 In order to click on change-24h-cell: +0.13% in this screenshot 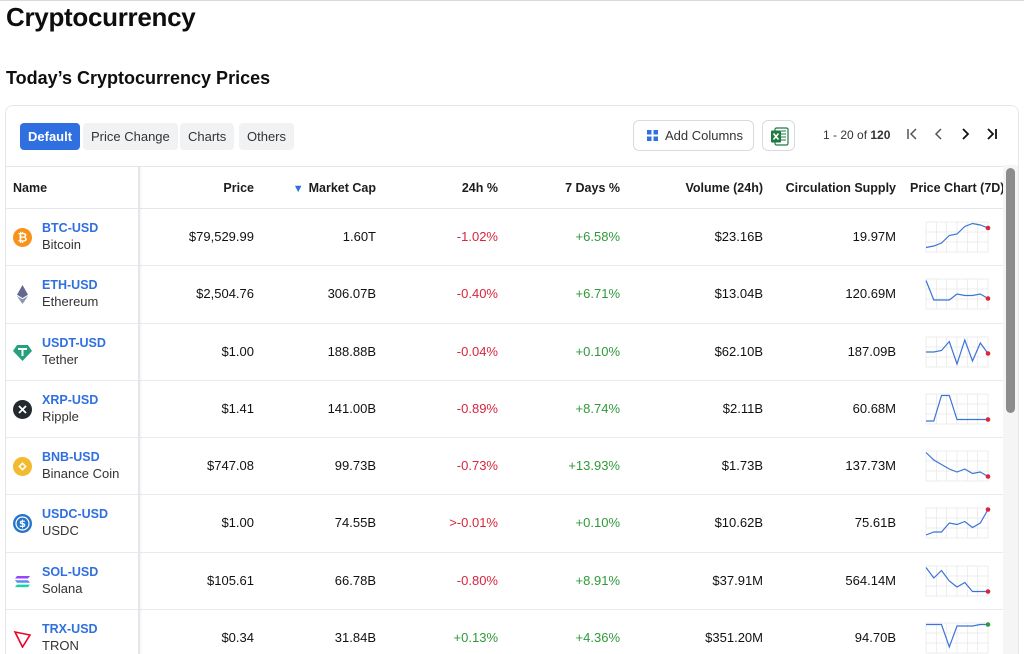, I will do `click(475, 638)`.